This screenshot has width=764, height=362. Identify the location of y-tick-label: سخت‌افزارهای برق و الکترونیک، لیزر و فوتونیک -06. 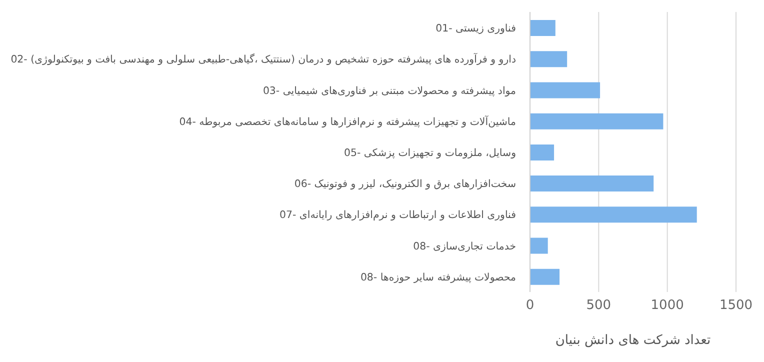
(405, 184).